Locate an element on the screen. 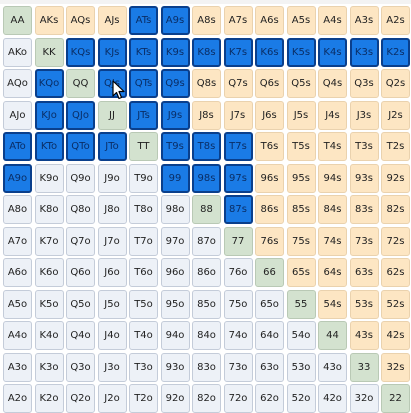 This screenshot has height=413, width=411. hand-cell-94s: 94s is located at coordinates (332, 178).